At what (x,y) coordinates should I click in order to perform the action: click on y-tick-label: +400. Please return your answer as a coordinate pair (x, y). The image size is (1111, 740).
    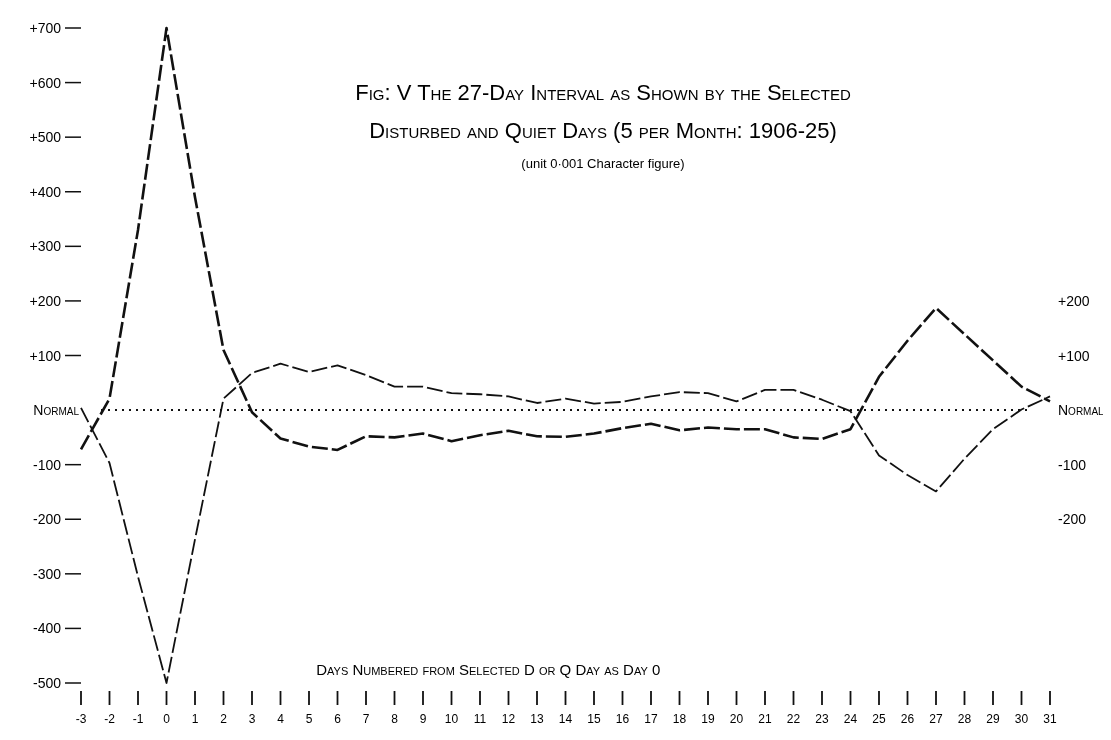
    Looking at the image, I should click on (45, 191).